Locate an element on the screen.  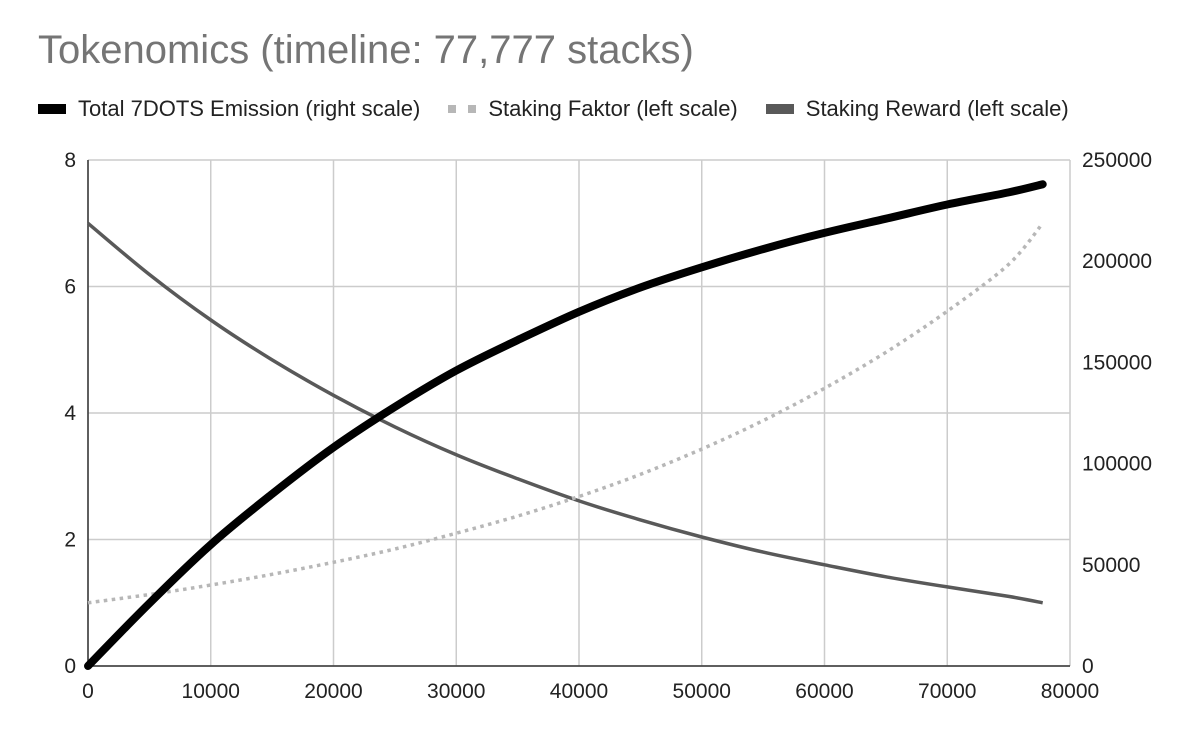
y-right-tick-label: 100000 is located at coordinates (1117, 464).